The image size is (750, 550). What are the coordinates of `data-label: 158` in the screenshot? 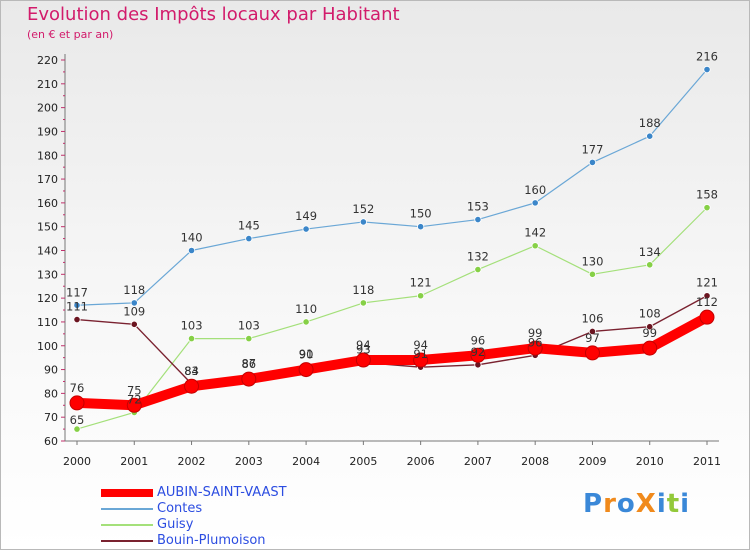 It's located at (707, 195).